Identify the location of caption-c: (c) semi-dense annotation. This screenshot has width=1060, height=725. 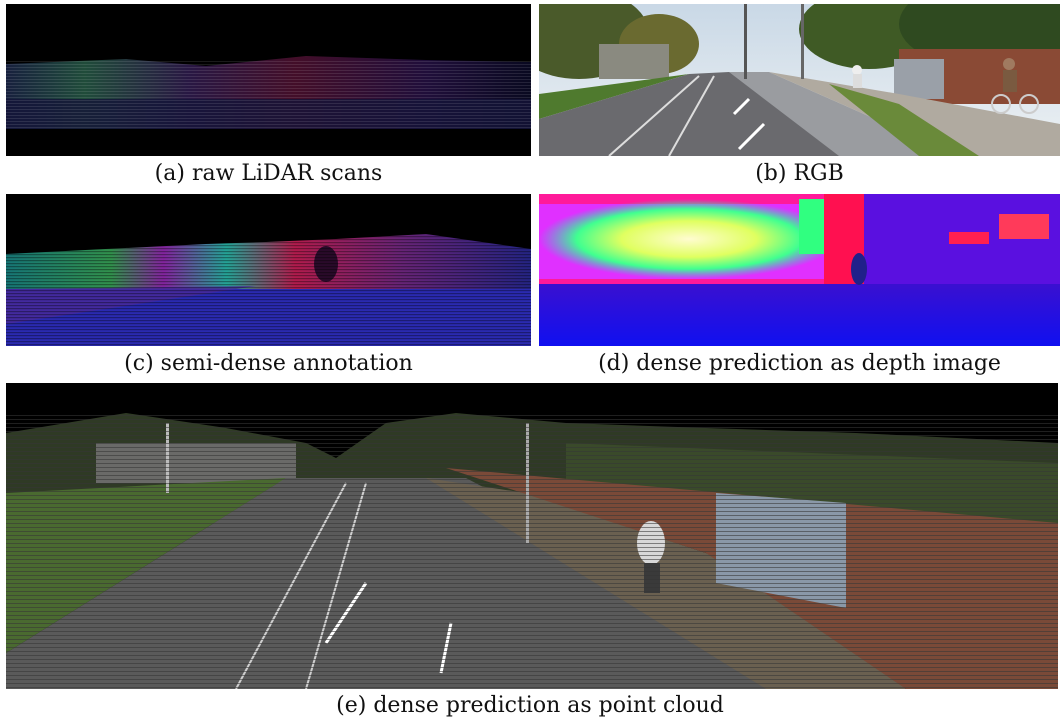
(268, 363).